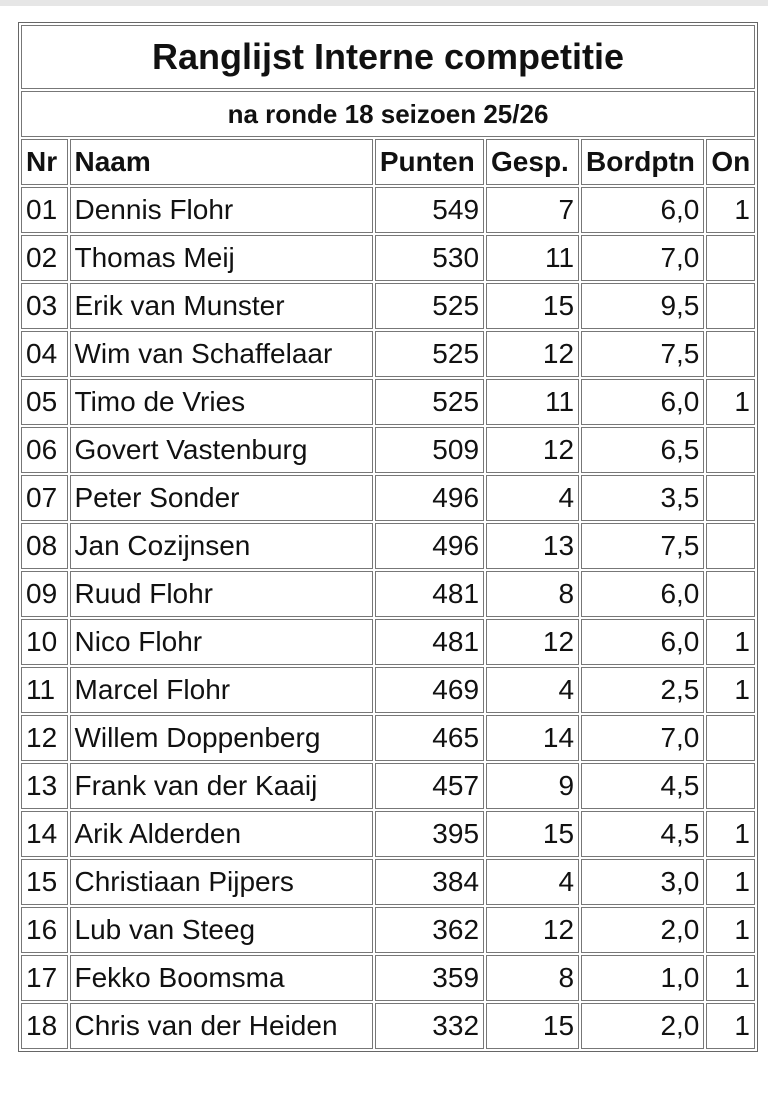 This screenshot has height=1109, width=768. Describe the element at coordinates (44, 978) in the screenshot. I see `table-cell: 17` at that location.